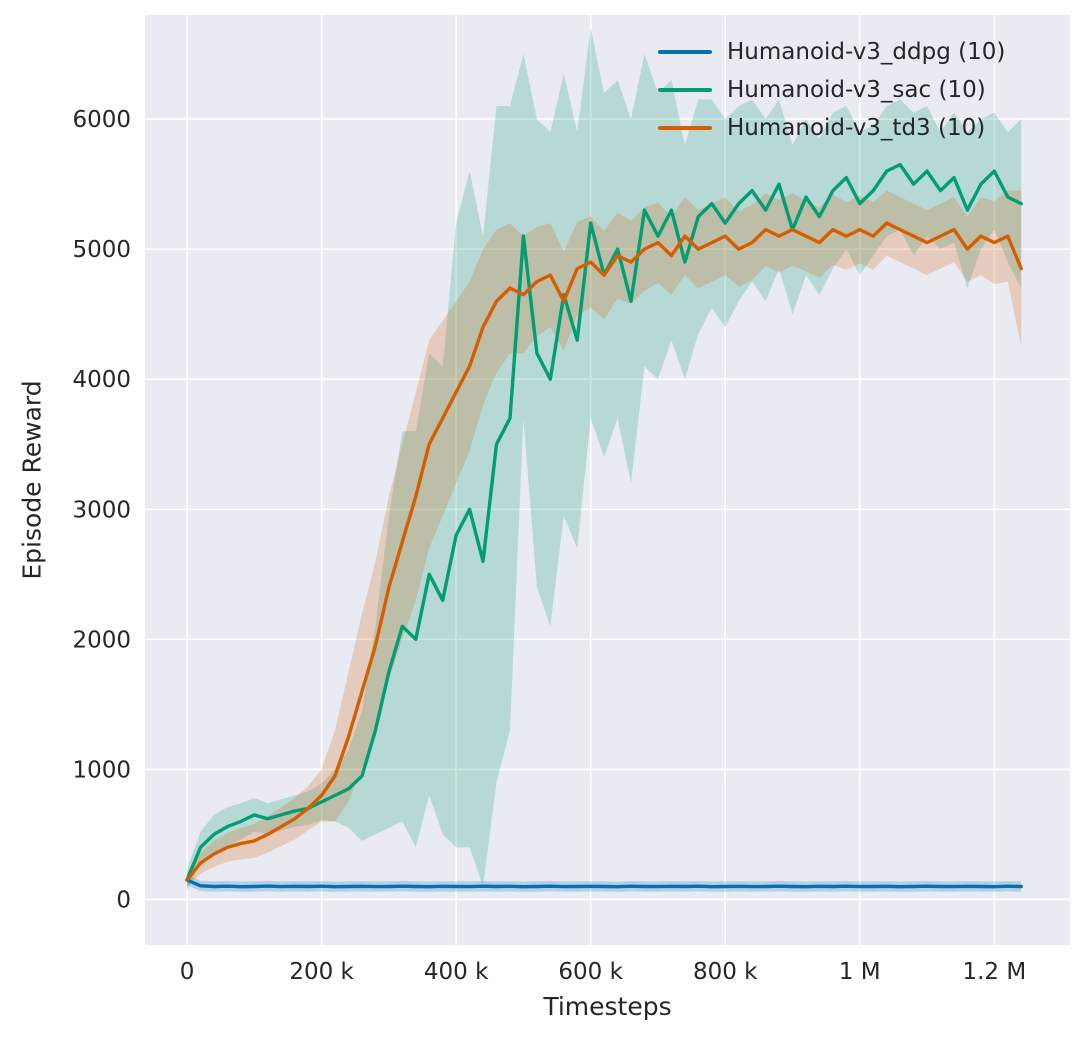 Image resolution: width=1091 pixels, height=1049 pixels. I want to click on legend-item-sac: Humanoid-v3_sac (10), so click(831, 90).